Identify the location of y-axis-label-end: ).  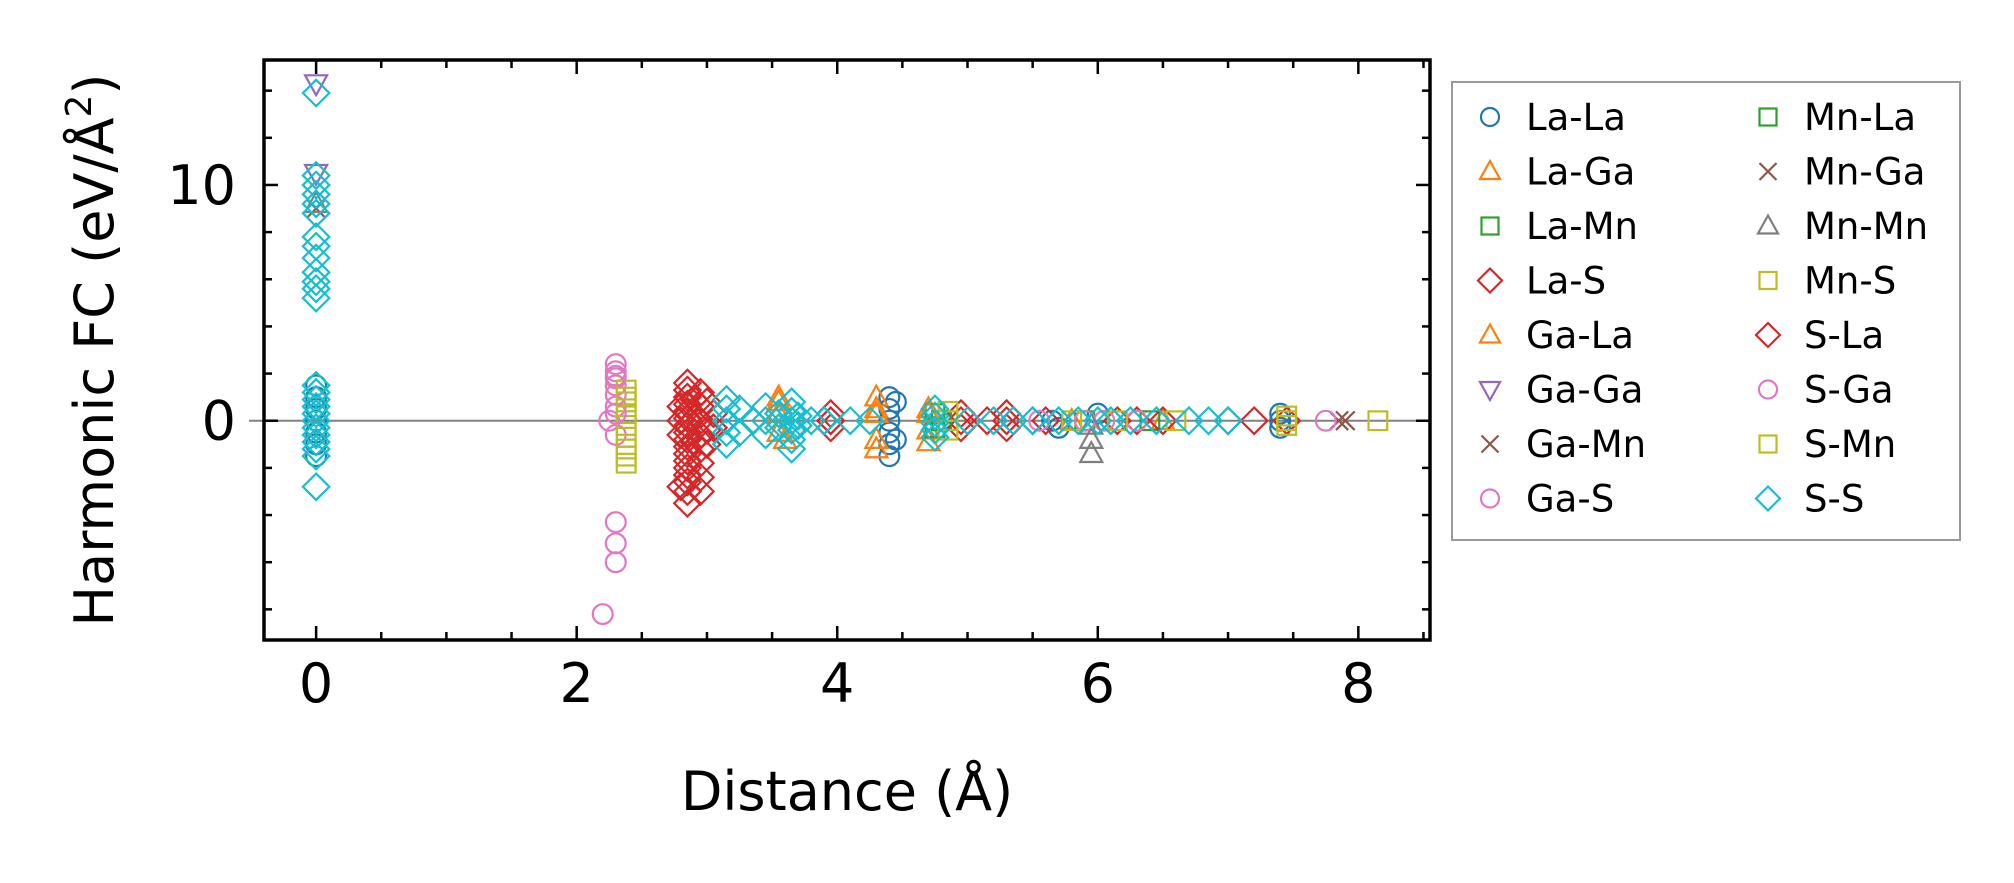
(94, 84).